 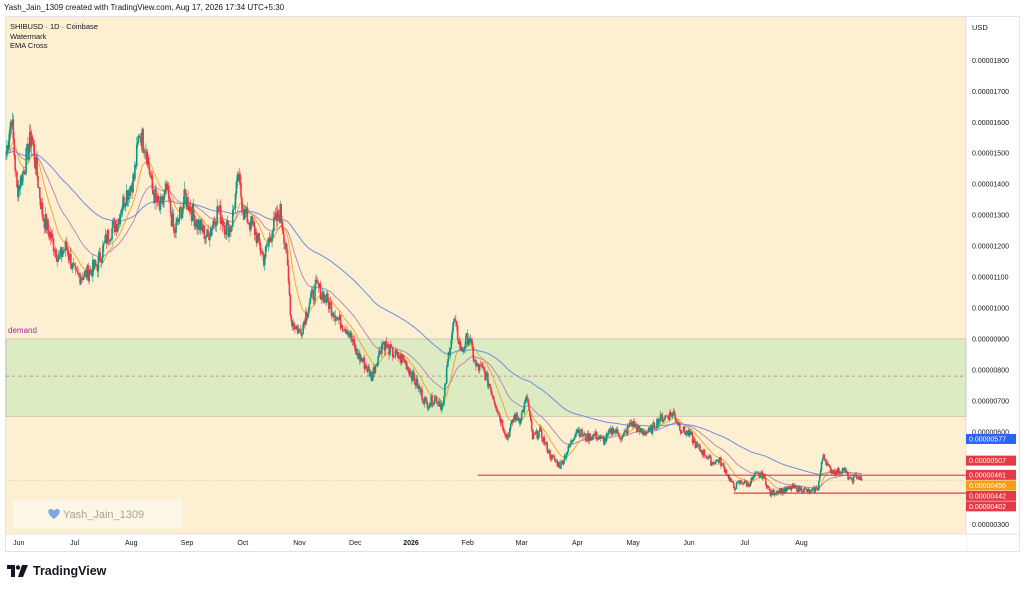 I want to click on legend-ema-cross: EMA Cross, so click(x=29, y=45).